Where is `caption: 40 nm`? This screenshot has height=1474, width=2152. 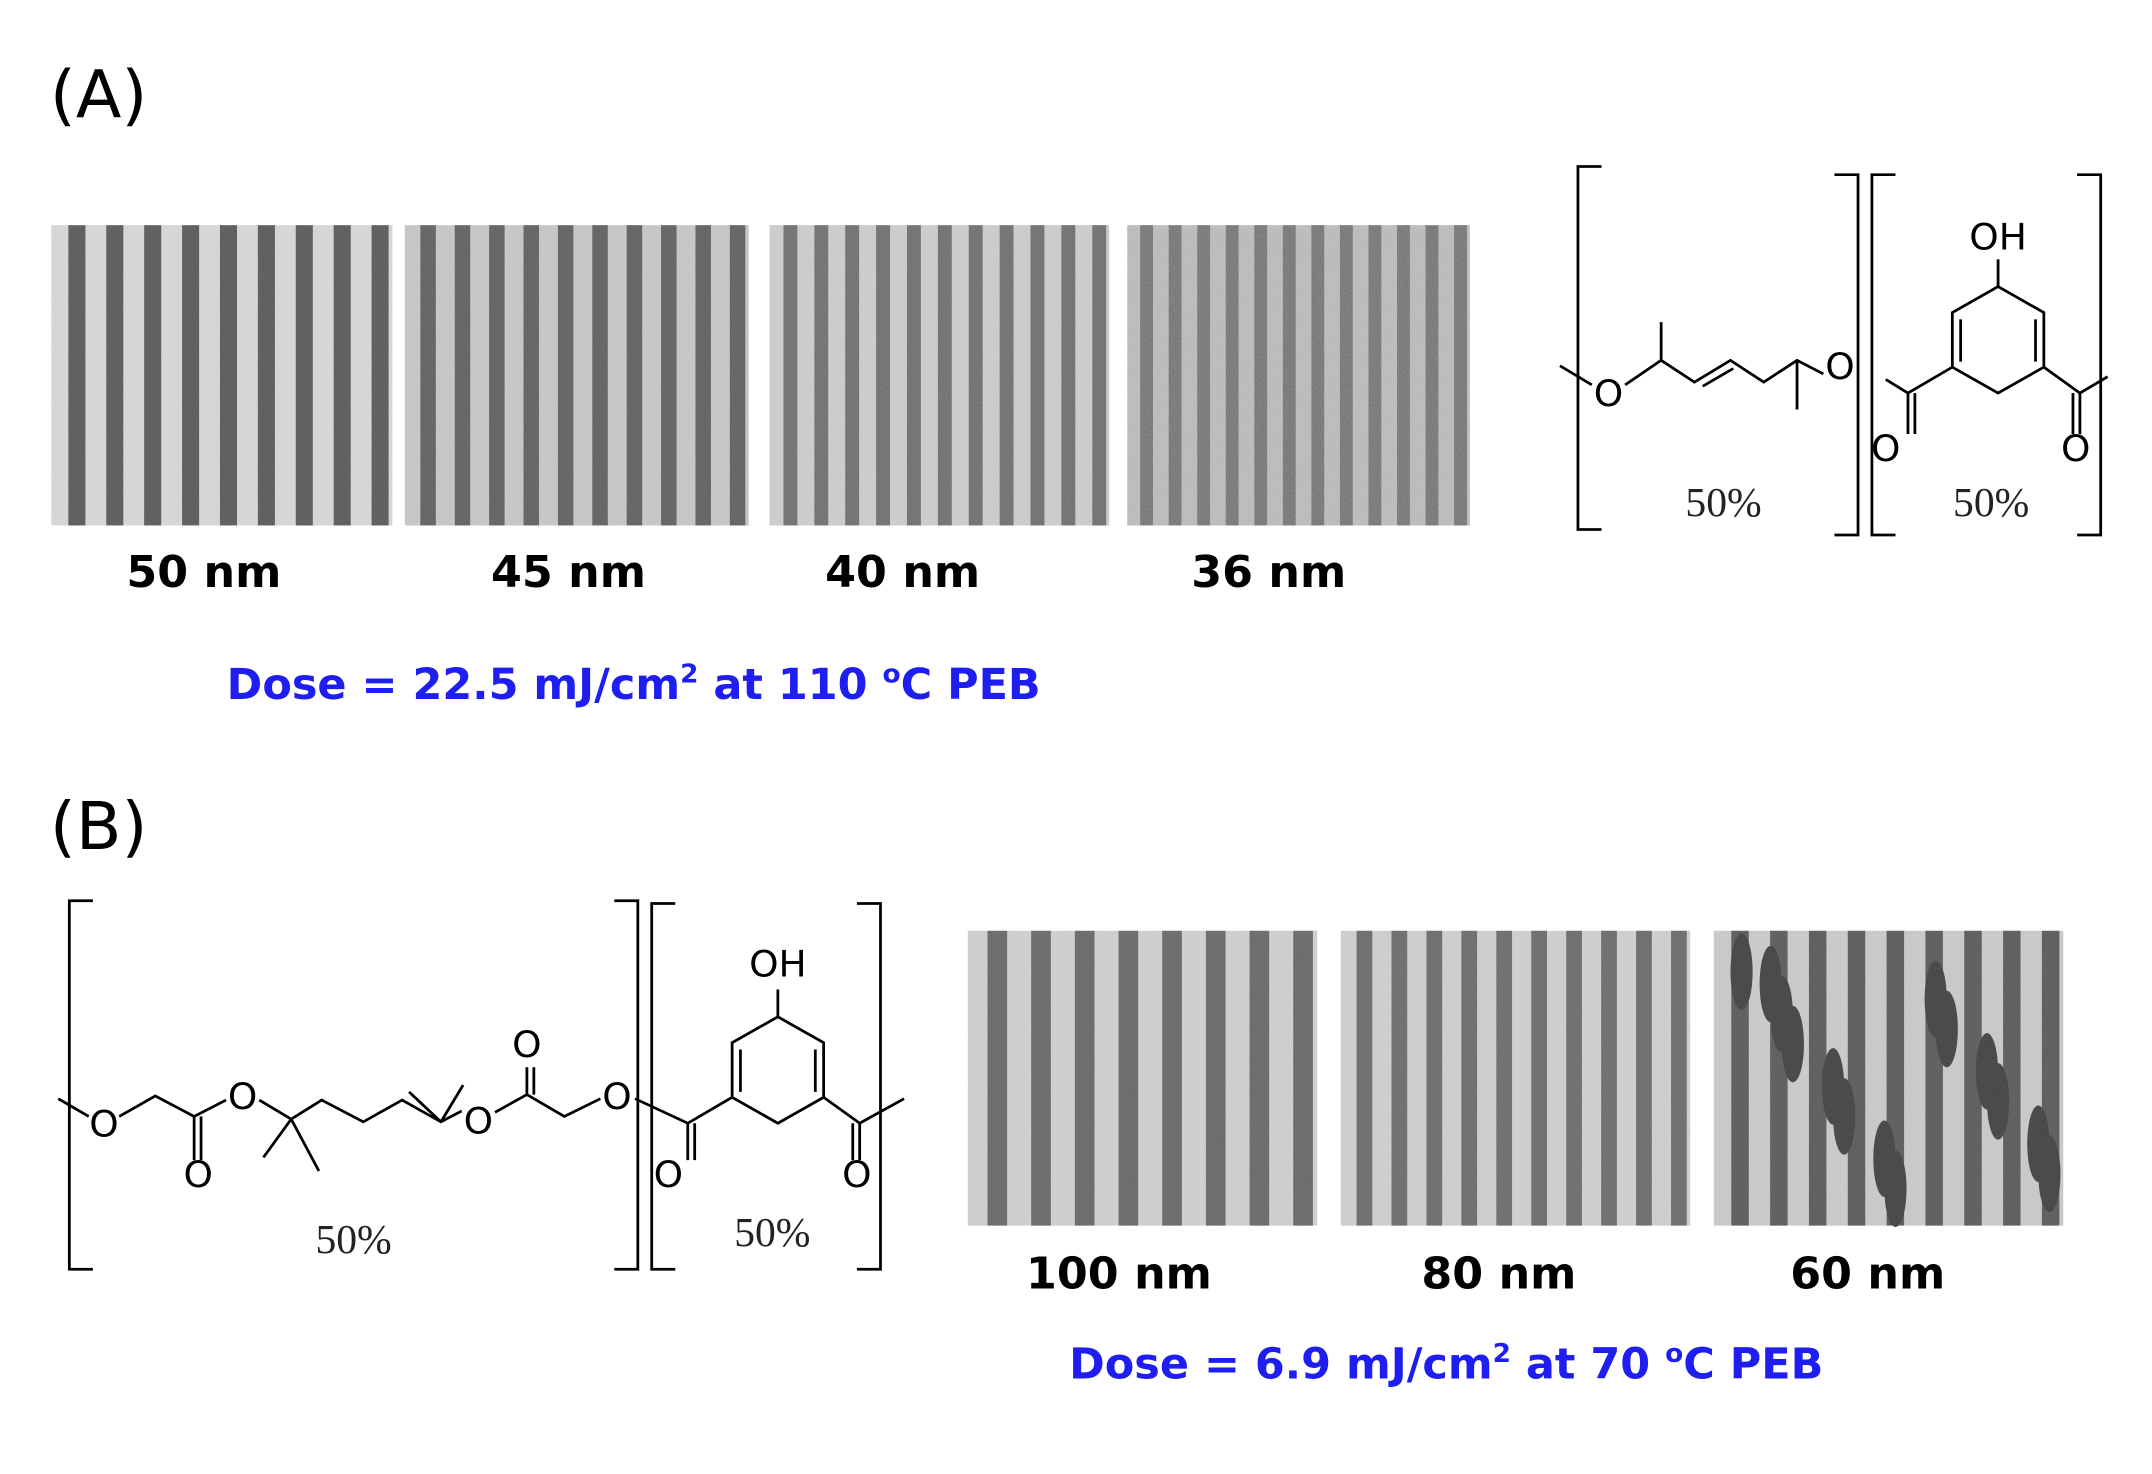 caption: 40 nm is located at coordinates (902, 572).